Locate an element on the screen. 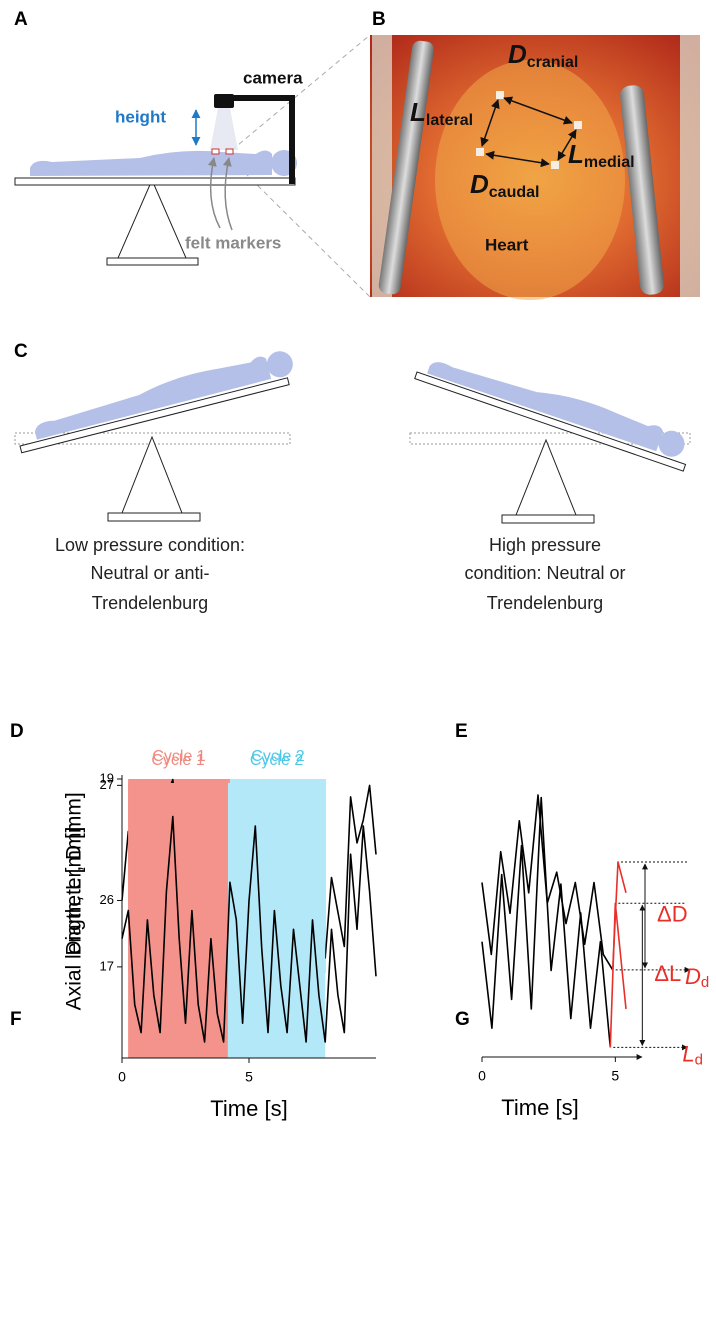 The width and height of the screenshot is (716, 1332). panel-label: G is located at coordinates (462, 1019).